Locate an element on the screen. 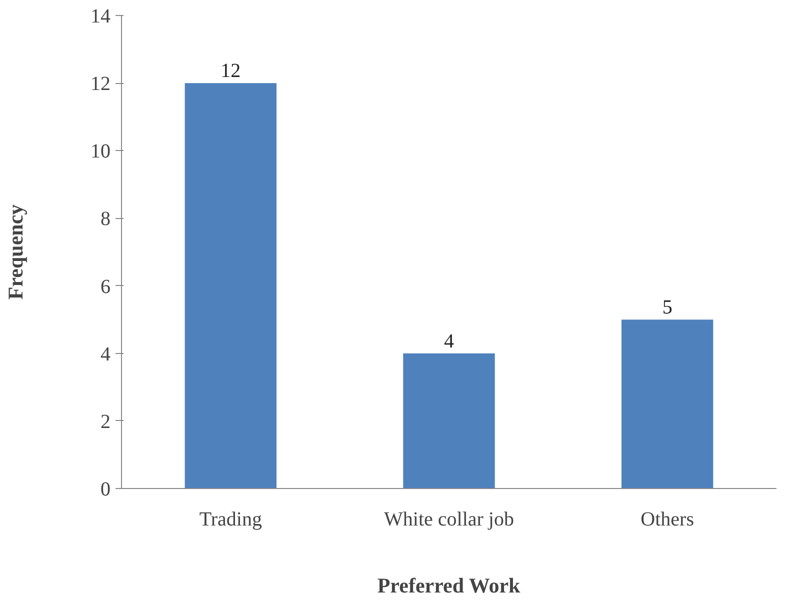 The height and width of the screenshot is (600, 786). y-tick-label: 14 is located at coordinates (100, 17).